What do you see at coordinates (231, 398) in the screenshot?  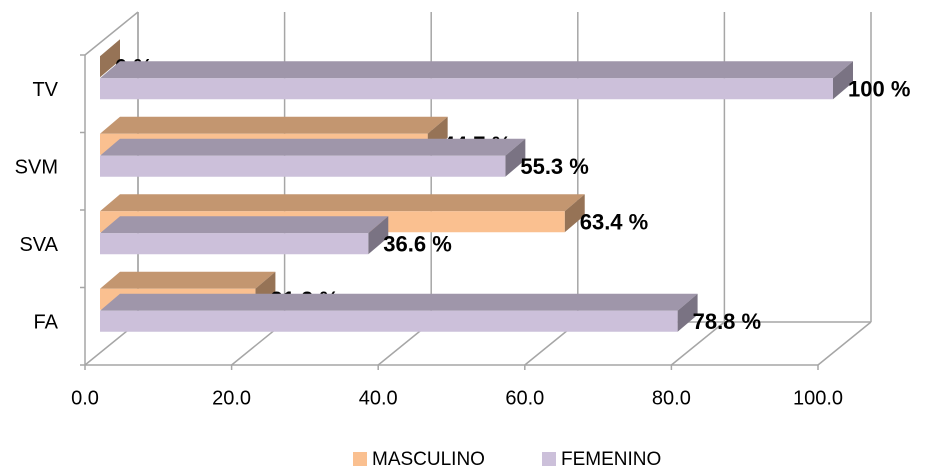 I see `x-tick-label: 20.0` at bounding box center [231, 398].